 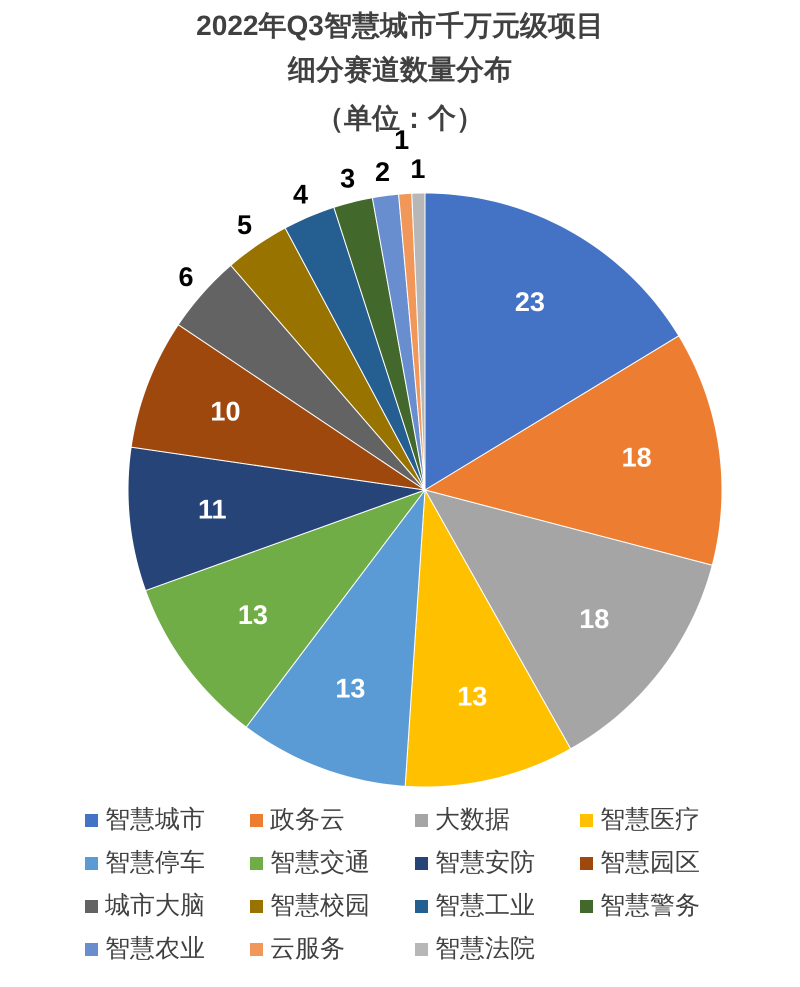 I want to click on legend-label: 智慧校园, so click(x=320, y=906).